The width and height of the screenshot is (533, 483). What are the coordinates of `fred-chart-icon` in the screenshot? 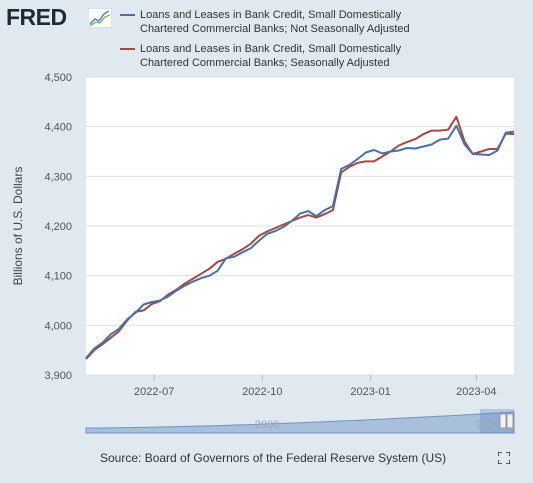 It's located at (100, 18).